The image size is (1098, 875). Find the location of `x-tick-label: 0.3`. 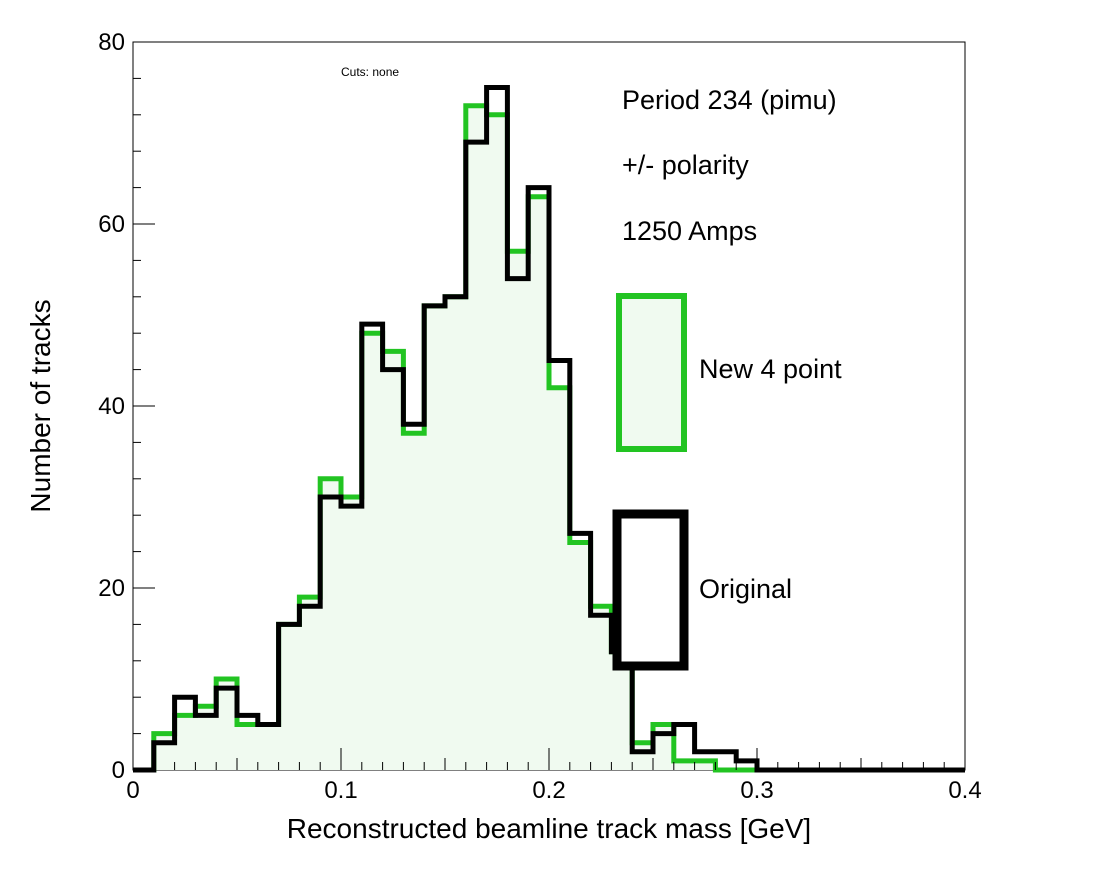

x-tick-label: 0.3 is located at coordinates (756, 790).